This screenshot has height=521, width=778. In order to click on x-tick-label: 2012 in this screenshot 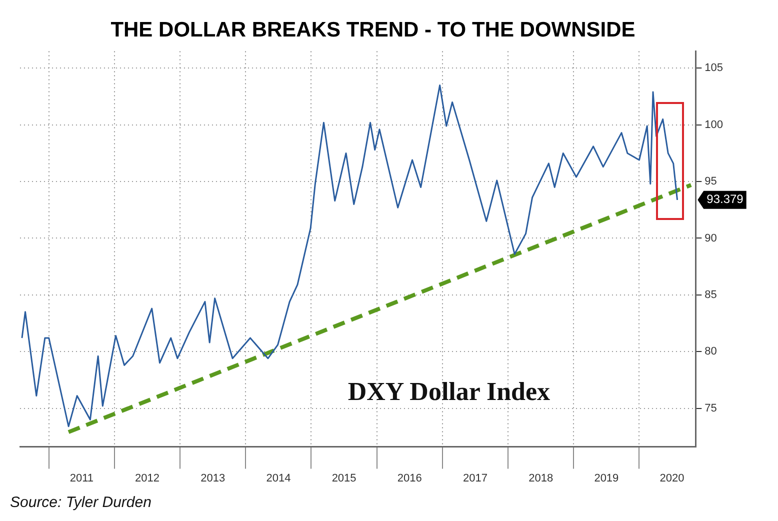, I will do `click(147, 478)`.